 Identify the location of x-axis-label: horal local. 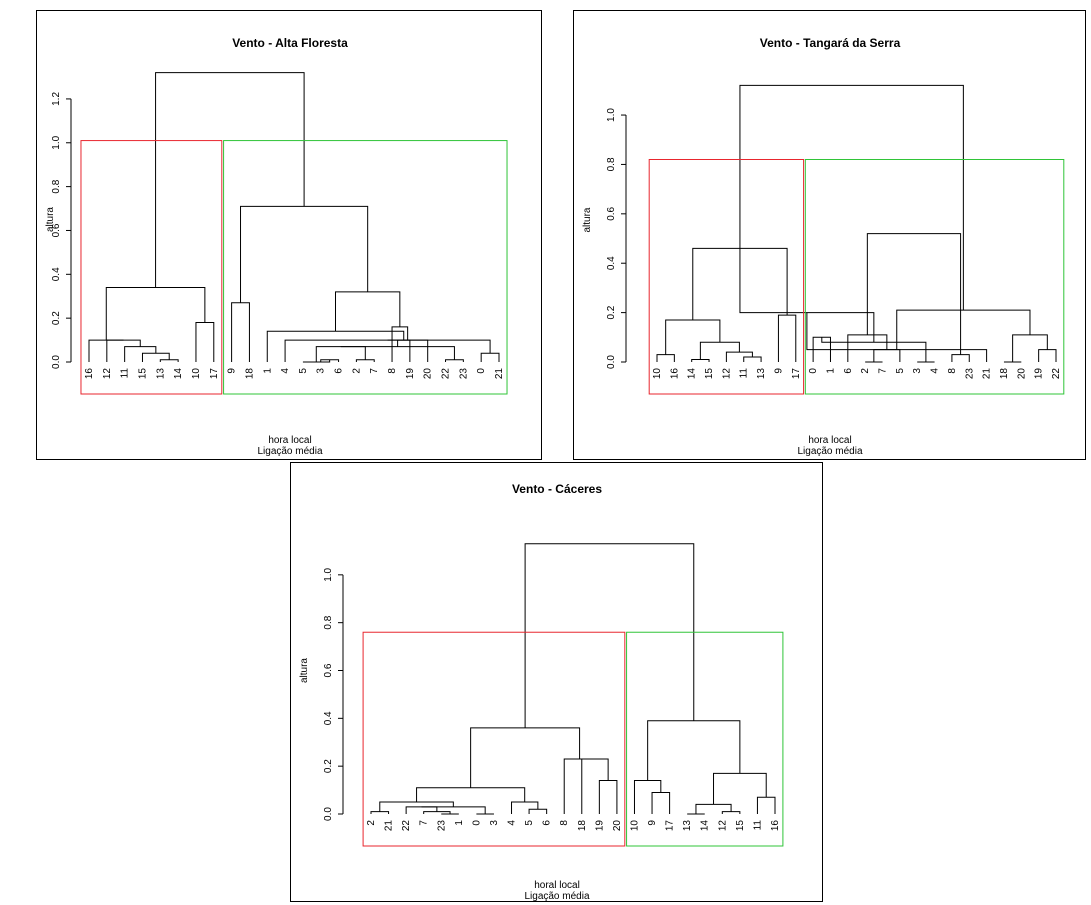
(557, 885).